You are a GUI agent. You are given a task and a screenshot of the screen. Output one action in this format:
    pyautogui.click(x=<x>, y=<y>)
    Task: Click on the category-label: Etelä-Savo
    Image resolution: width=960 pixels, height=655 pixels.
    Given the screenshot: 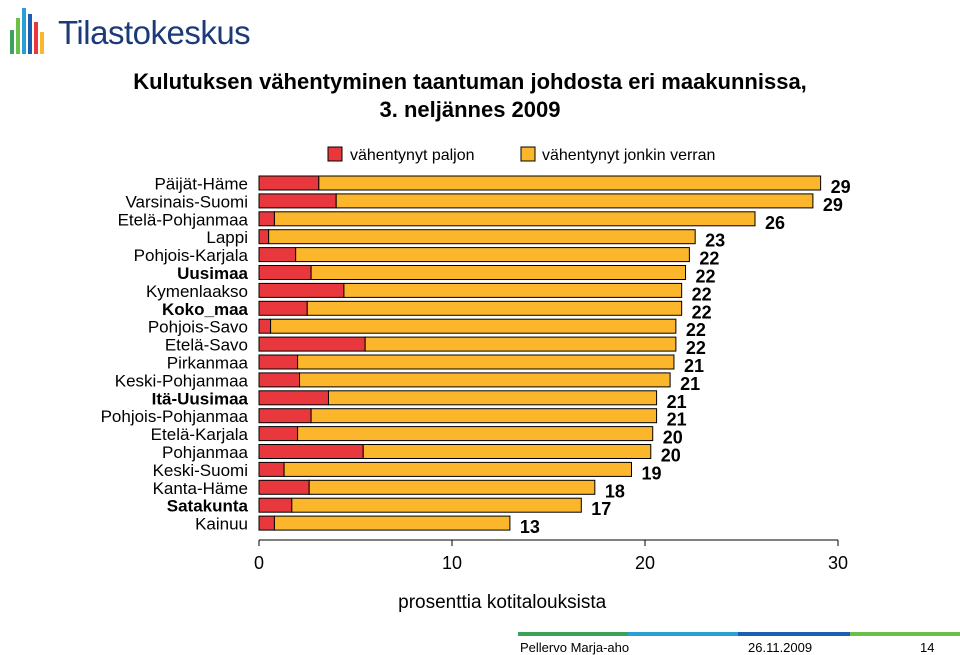 What is the action you would take?
    pyautogui.click(x=206, y=345)
    